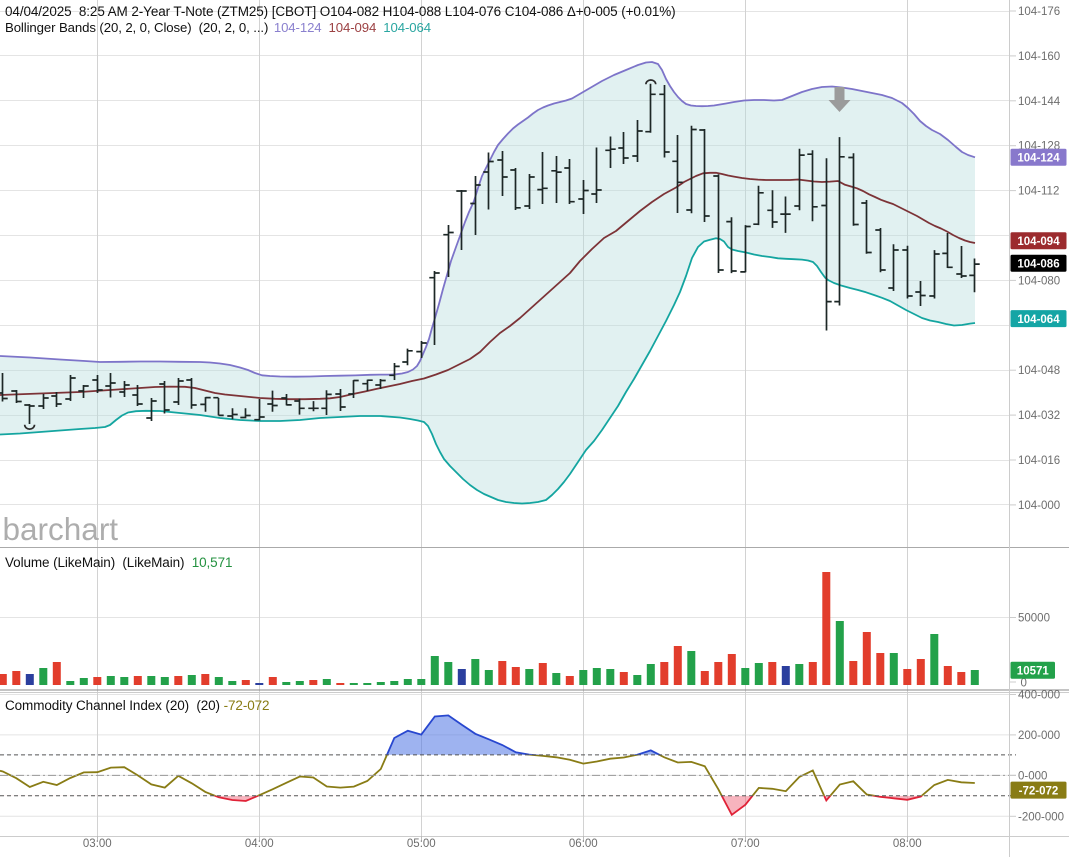 This screenshot has width=1069, height=862. I want to click on svg-text: 104-032, so click(1039, 416).